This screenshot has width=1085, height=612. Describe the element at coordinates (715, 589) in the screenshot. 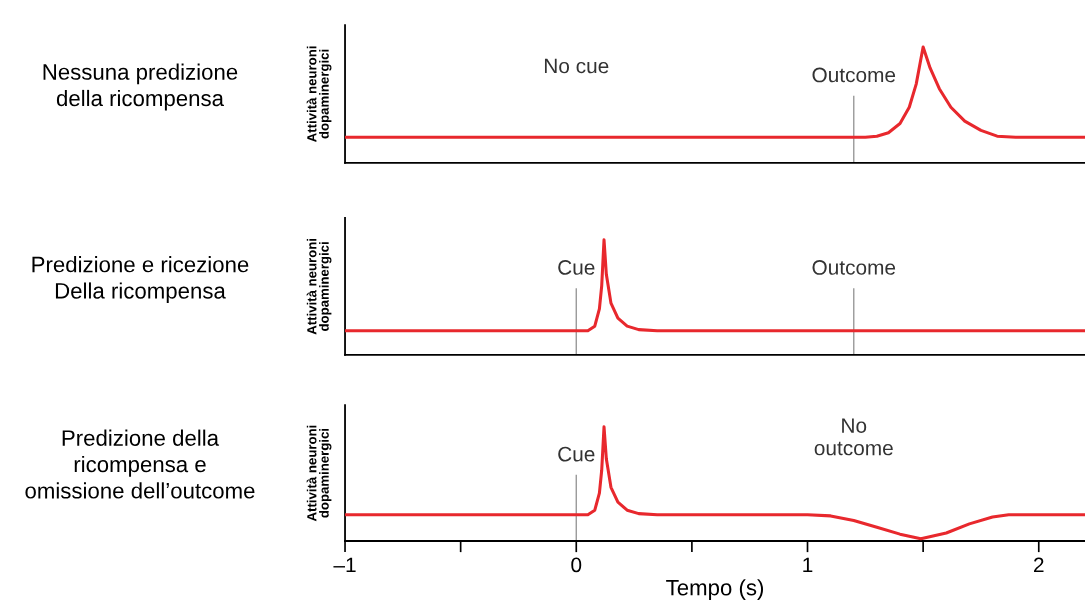

I see `x-axis-title: Tempo (s)` at that location.